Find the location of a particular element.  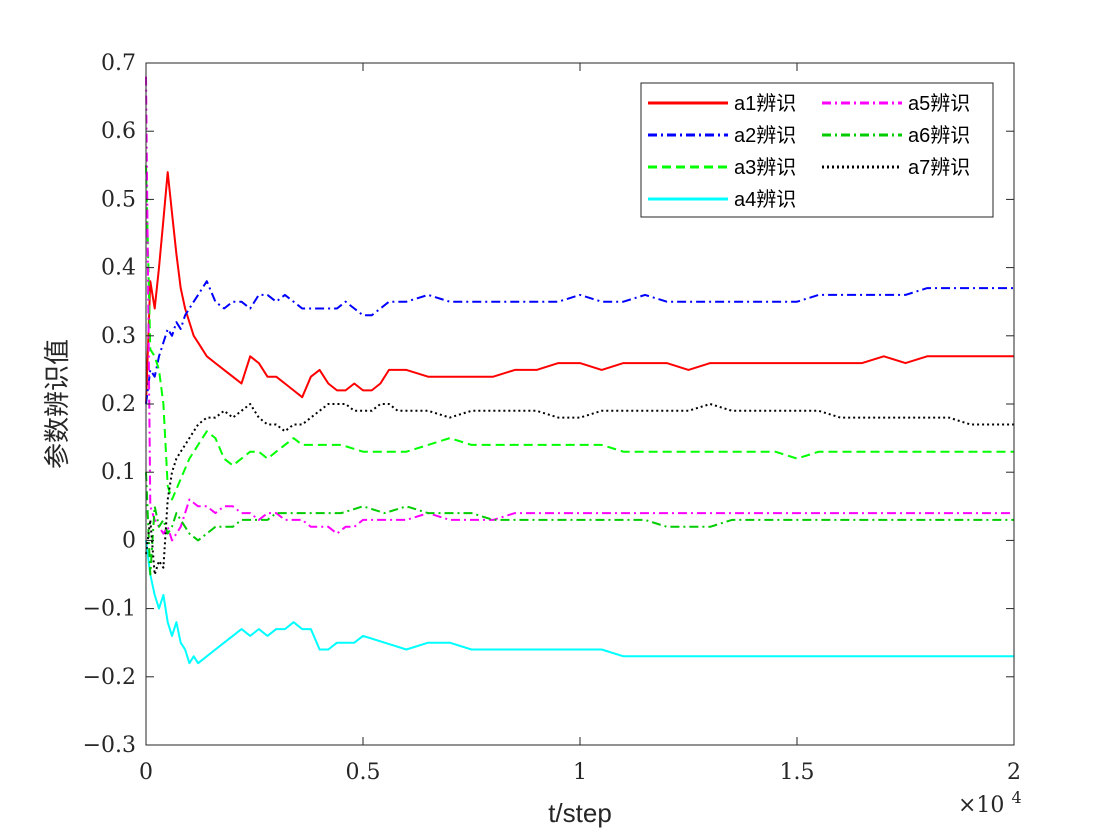

x-tick-label: 0.5 is located at coordinates (363, 772).